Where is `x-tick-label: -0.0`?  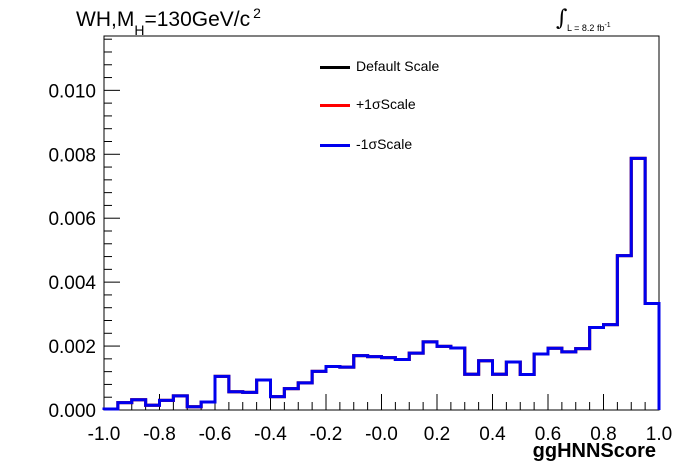 x-tick-label: -0.0 is located at coordinates (381, 434).